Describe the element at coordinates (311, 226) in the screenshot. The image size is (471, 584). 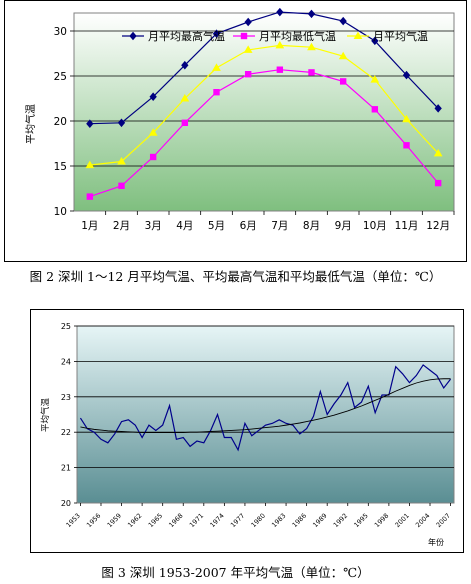
I see `x-tick-label: 8月` at that location.